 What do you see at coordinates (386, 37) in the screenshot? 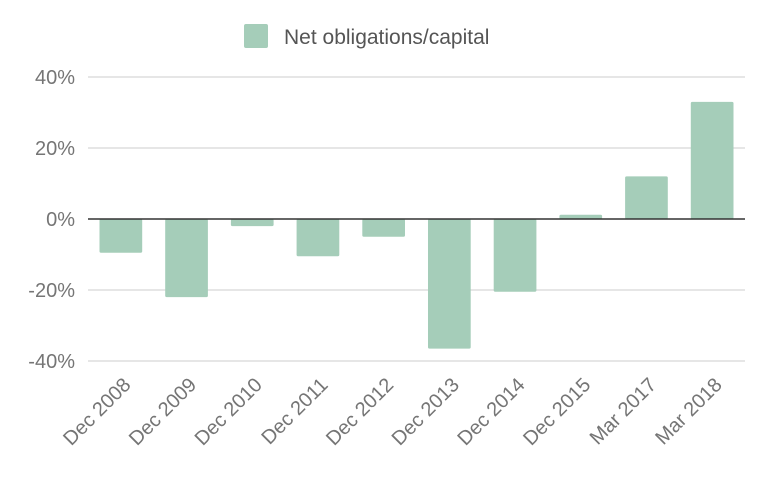
I see `legend-label: Net obligations/capital` at bounding box center [386, 37].